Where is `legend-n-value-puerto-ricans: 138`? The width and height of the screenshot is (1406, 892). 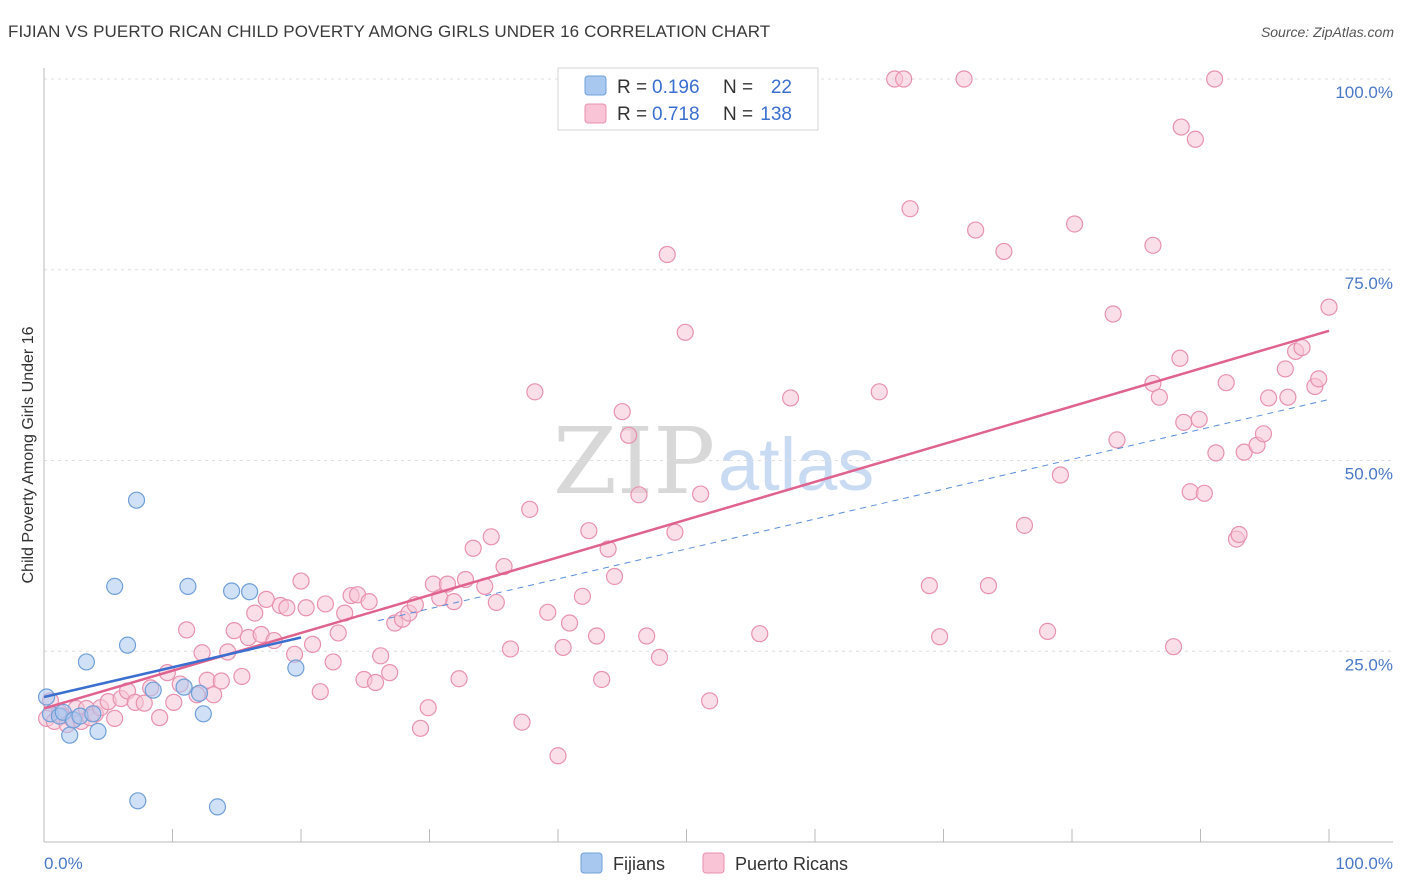 legend-n-value-puerto-ricans: 138 is located at coordinates (776, 114).